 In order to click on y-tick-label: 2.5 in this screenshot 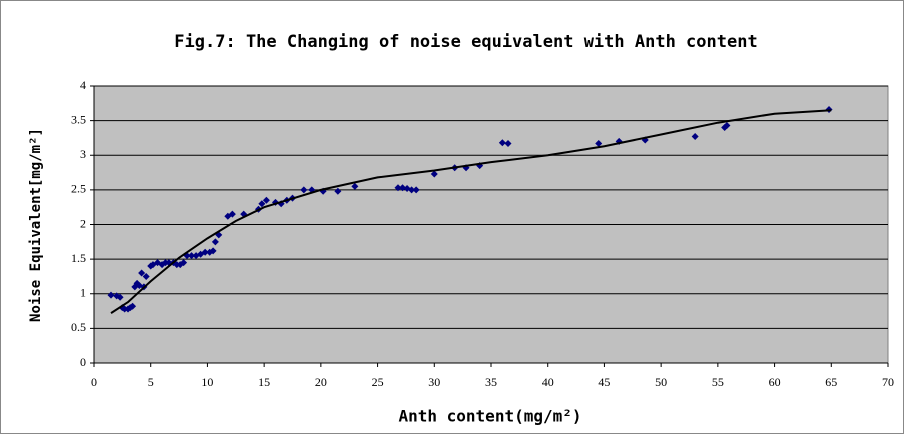, I will do `click(78, 189)`.